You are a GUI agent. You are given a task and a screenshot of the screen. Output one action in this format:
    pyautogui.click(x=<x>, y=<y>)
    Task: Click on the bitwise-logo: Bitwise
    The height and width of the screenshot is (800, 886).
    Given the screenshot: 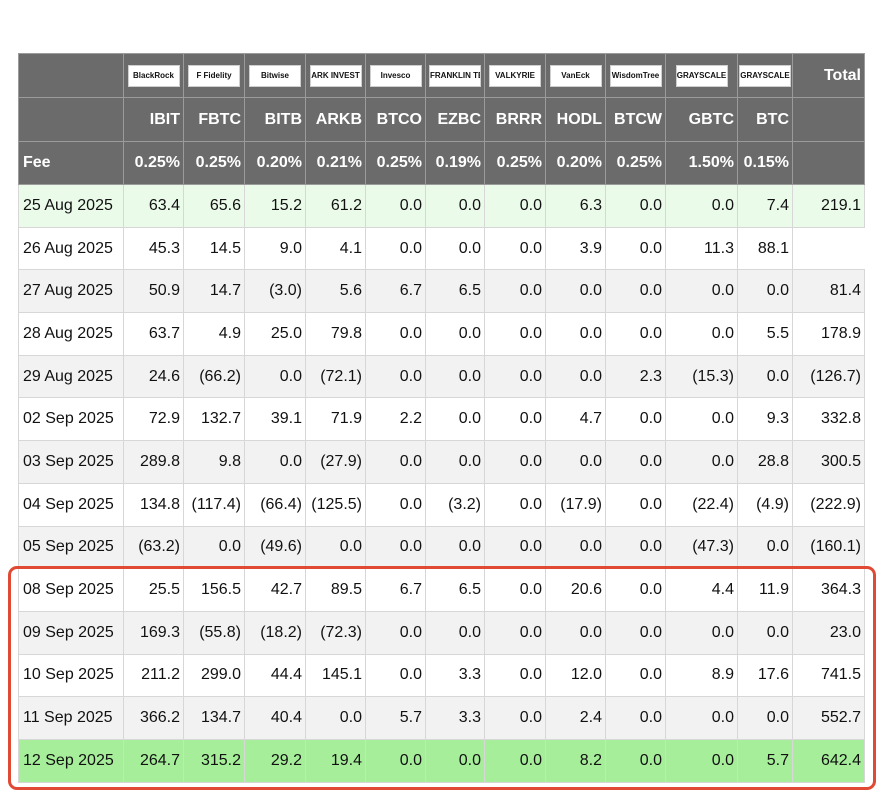 What is the action you would take?
    pyautogui.click(x=275, y=75)
    